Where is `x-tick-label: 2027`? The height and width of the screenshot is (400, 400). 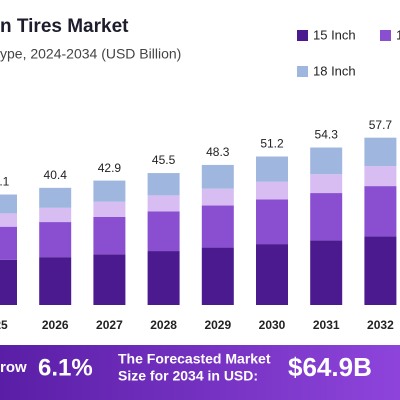
x-tick-label: 2027 is located at coordinates (109, 325).